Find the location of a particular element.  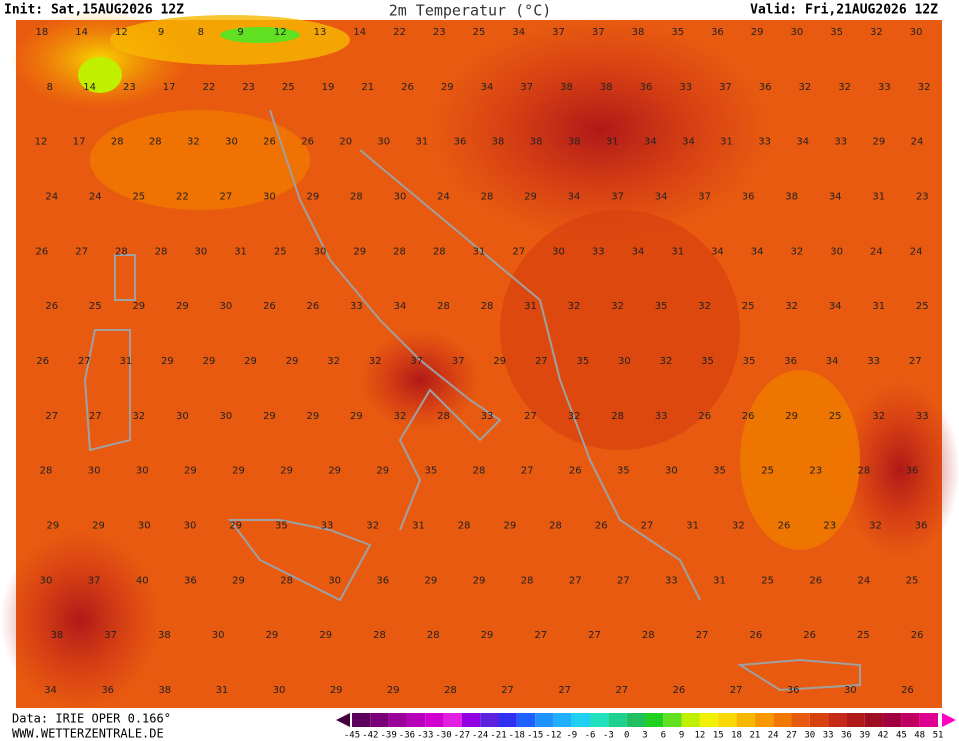

colorbar-label: -36 is located at coordinates (407, 736).